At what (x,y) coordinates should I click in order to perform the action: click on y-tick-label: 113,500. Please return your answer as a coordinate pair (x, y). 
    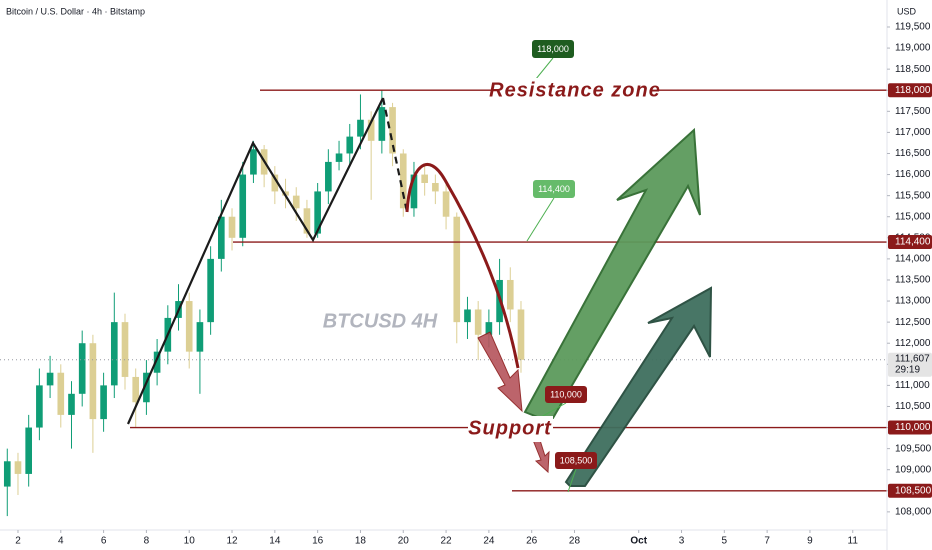
    Looking at the image, I should click on (913, 280).